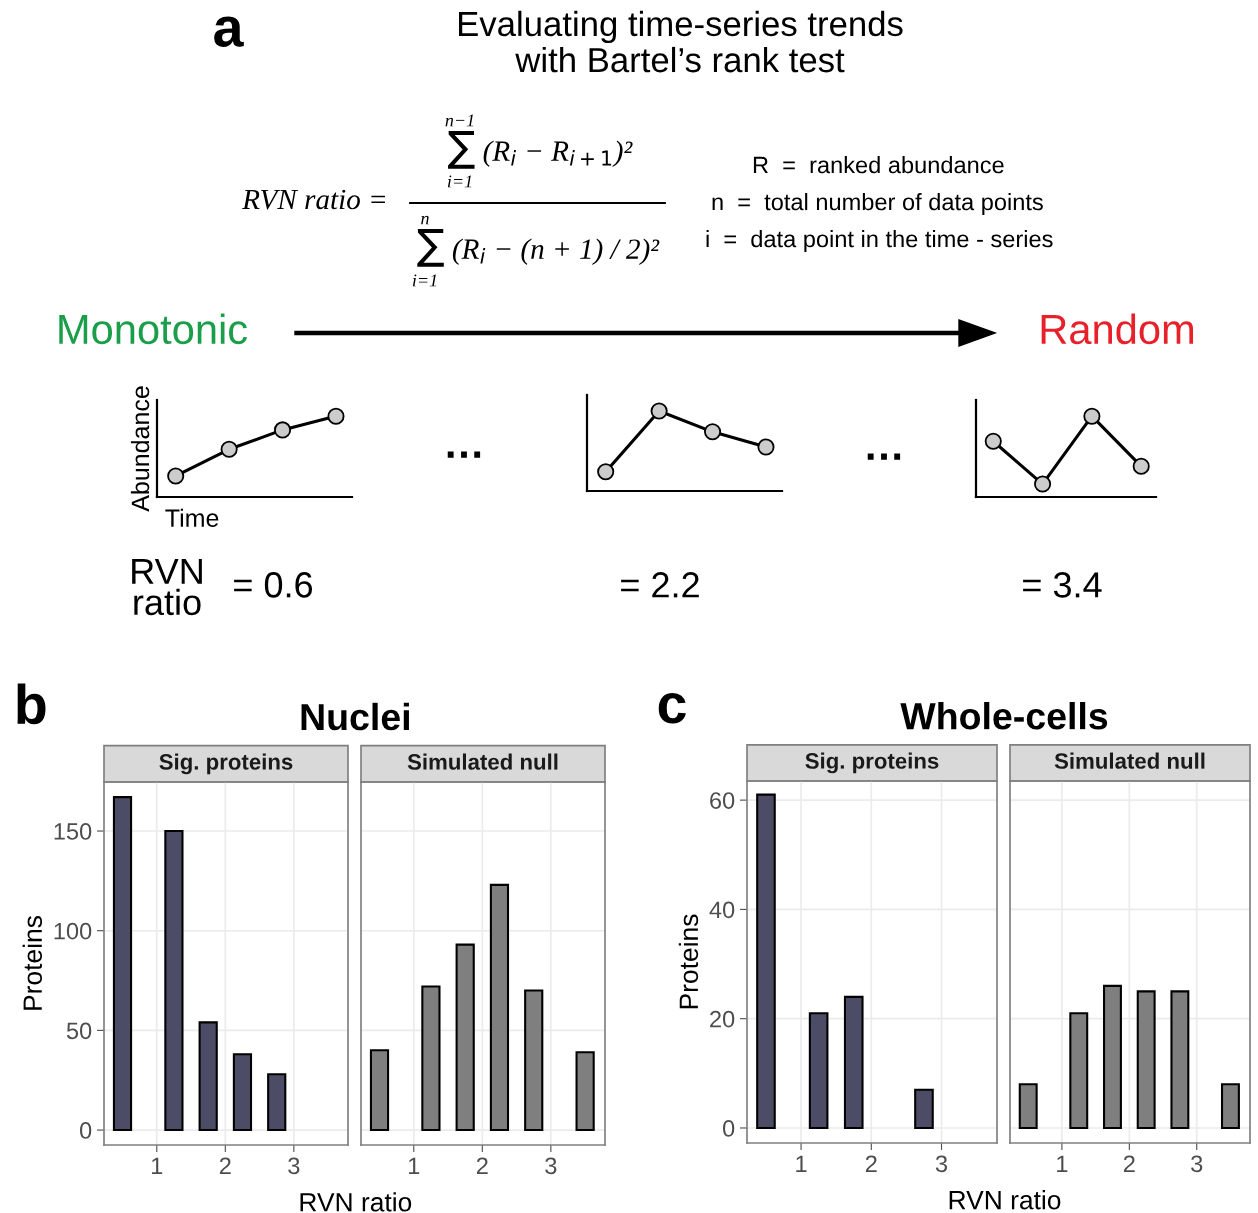  What do you see at coordinates (79, 1031) in the screenshot?
I see `y-tick-label: 50` at bounding box center [79, 1031].